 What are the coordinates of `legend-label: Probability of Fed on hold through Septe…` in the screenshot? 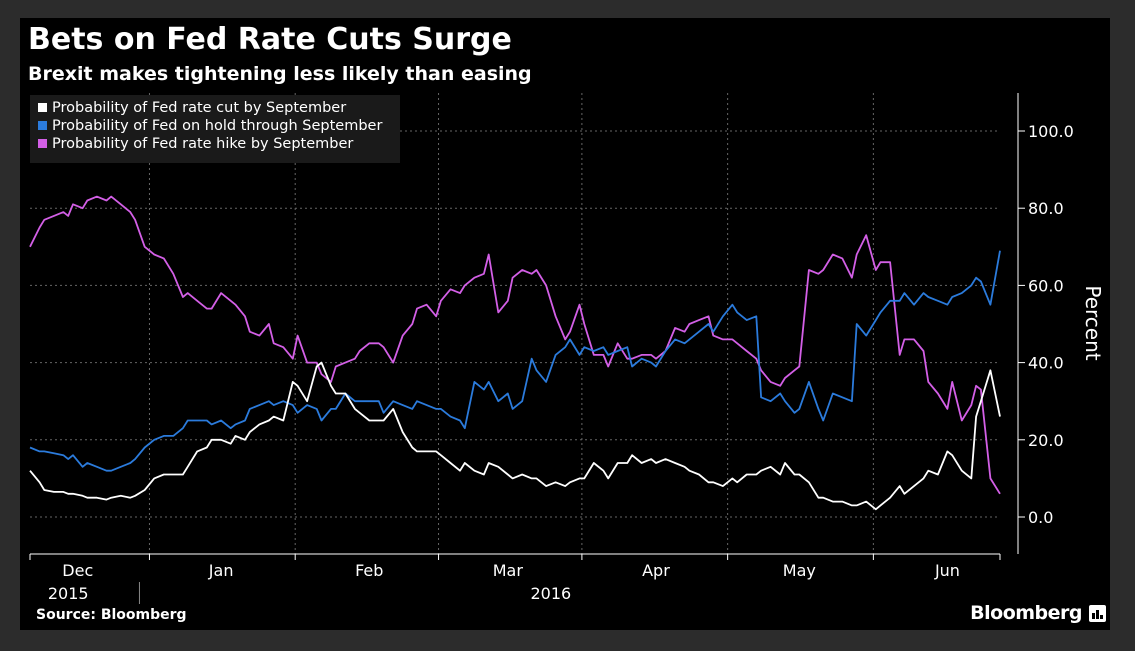 It's located at (217, 126).